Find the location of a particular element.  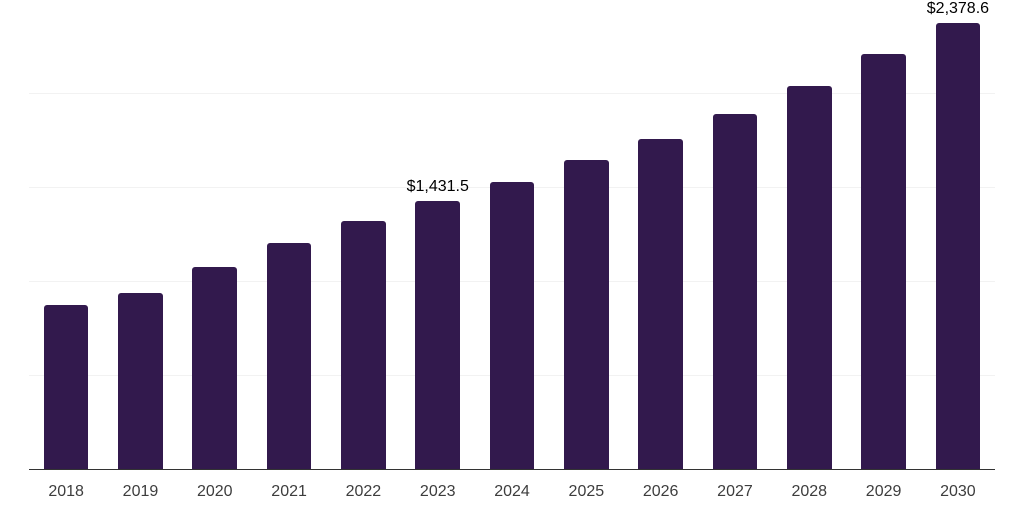

bar-2029 is located at coordinates (883, 262).